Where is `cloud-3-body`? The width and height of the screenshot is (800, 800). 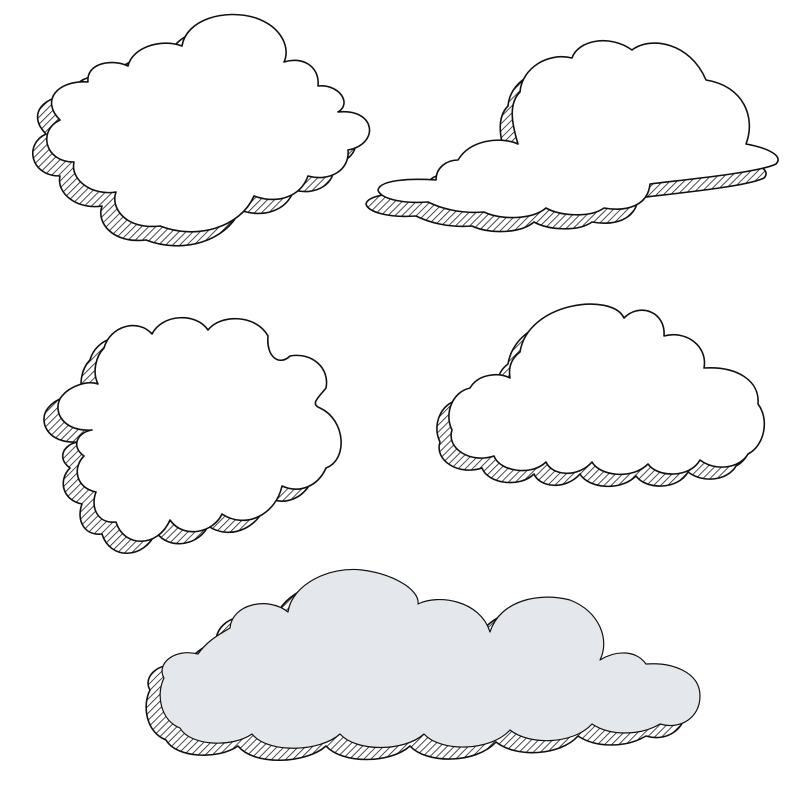 cloud-3-body is located at coordinates (199, 429).